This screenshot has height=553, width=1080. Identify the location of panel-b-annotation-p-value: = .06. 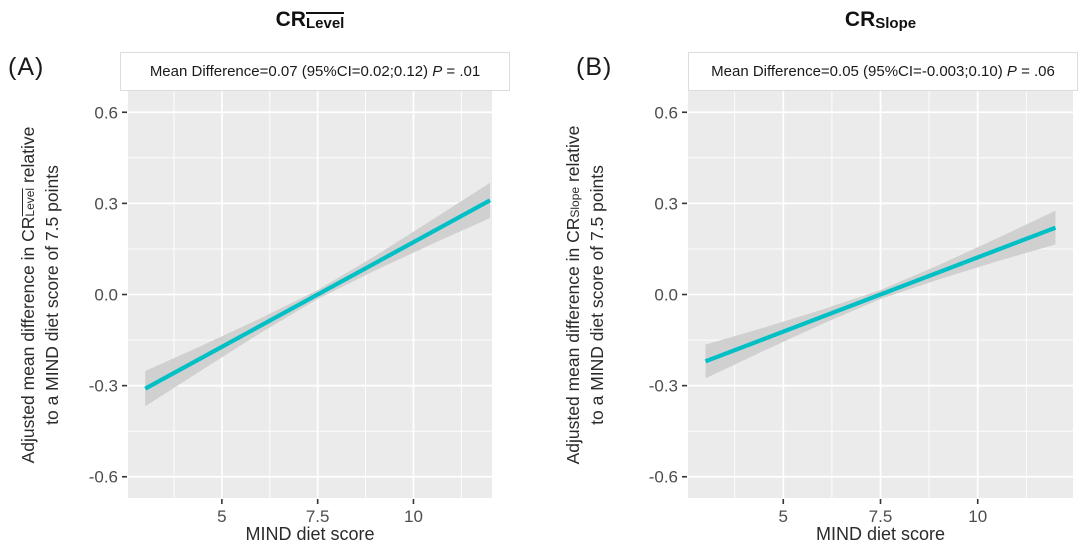
(1035, 71).